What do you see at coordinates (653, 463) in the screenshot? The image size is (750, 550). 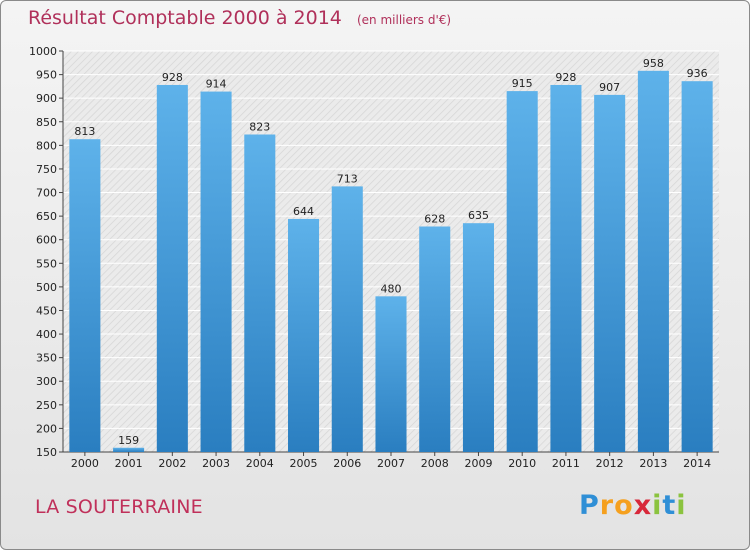 I see `x-tick-label: 2013` at bounding box center [653, 463].